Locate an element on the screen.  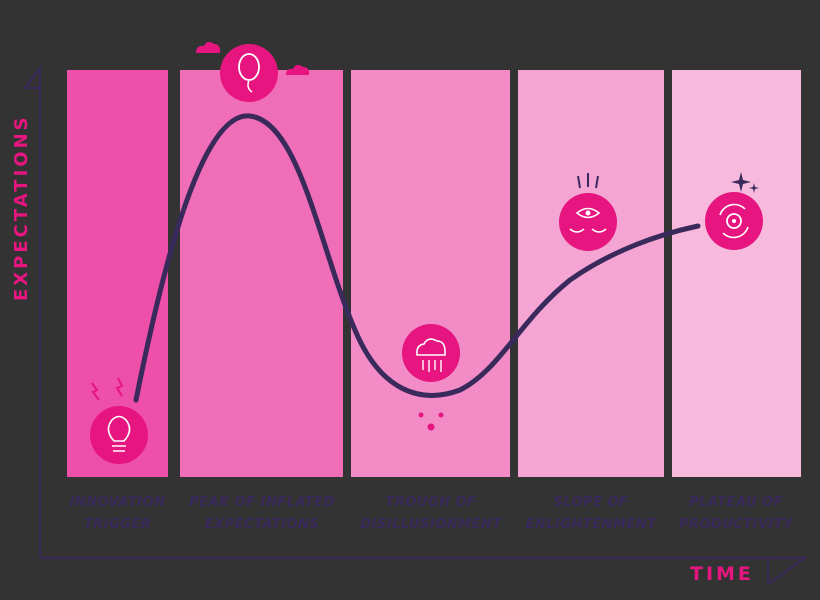
y-axis-label: EXPECTATIONS is located at coordinates (21, 207).